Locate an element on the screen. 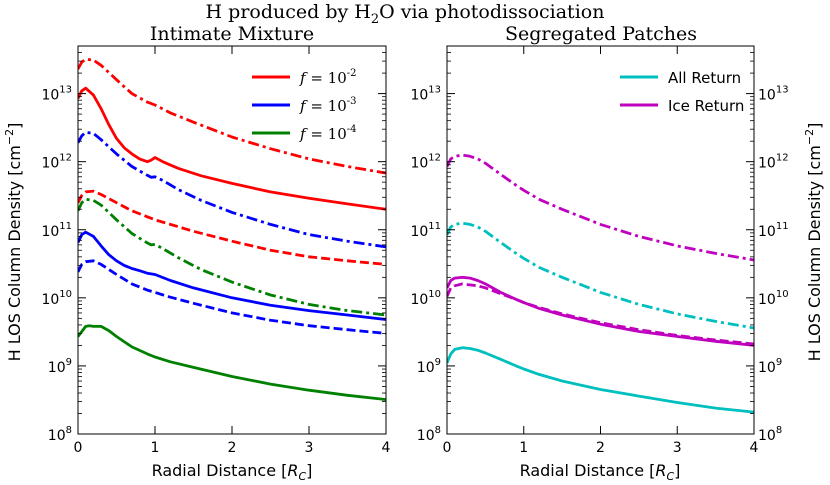  y-axis-label-left: H LOS Column Density [cm−2] is located at coordinates (13, 242).